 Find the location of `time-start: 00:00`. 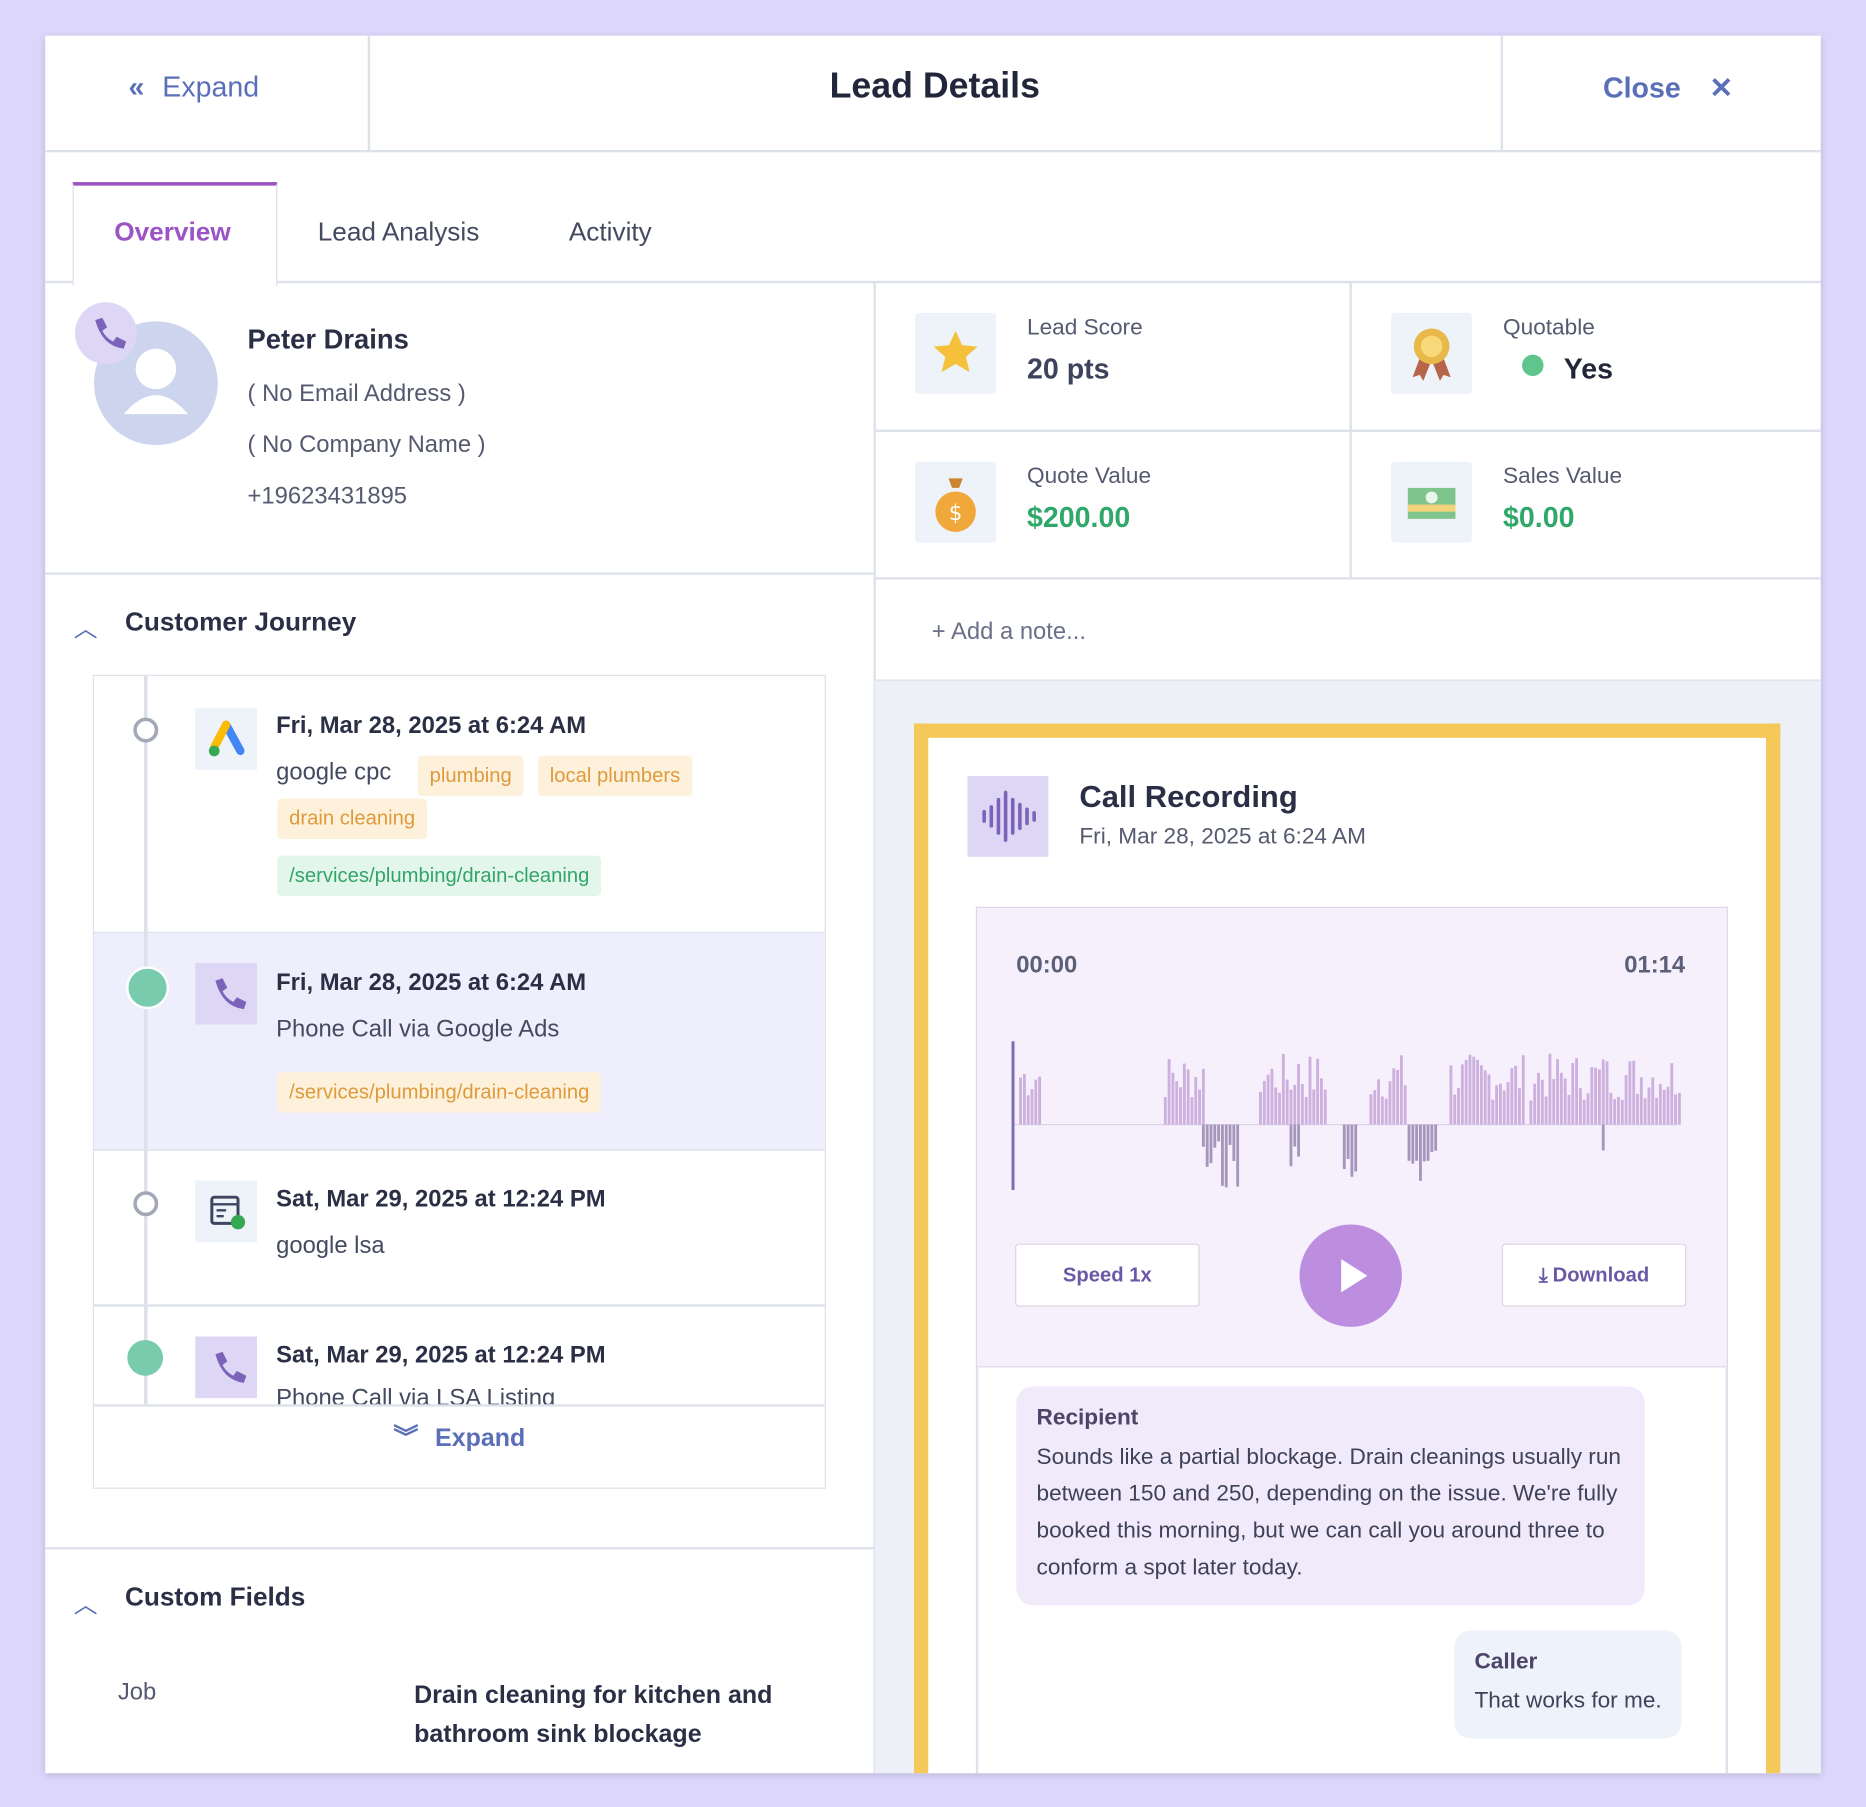

time-start: 00:00 is located at coordinates (1047, 965).